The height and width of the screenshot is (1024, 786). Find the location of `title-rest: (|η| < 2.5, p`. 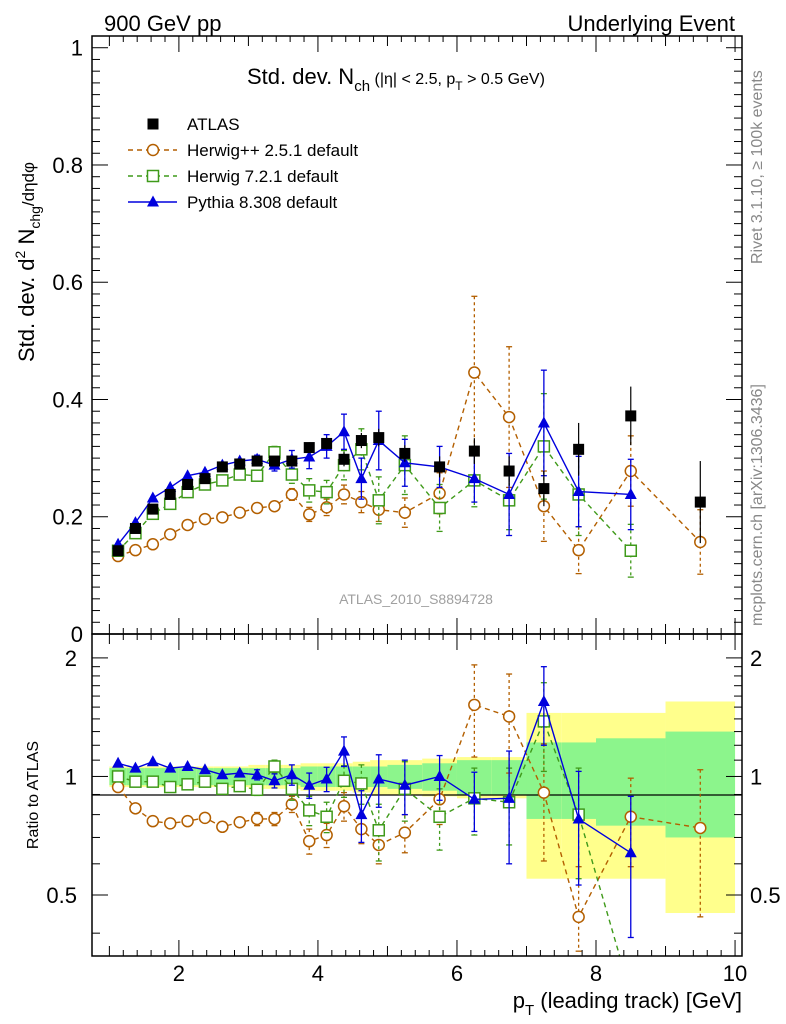

title-rest: (|η| < 2.5, p is located at coordinates (412, 79).